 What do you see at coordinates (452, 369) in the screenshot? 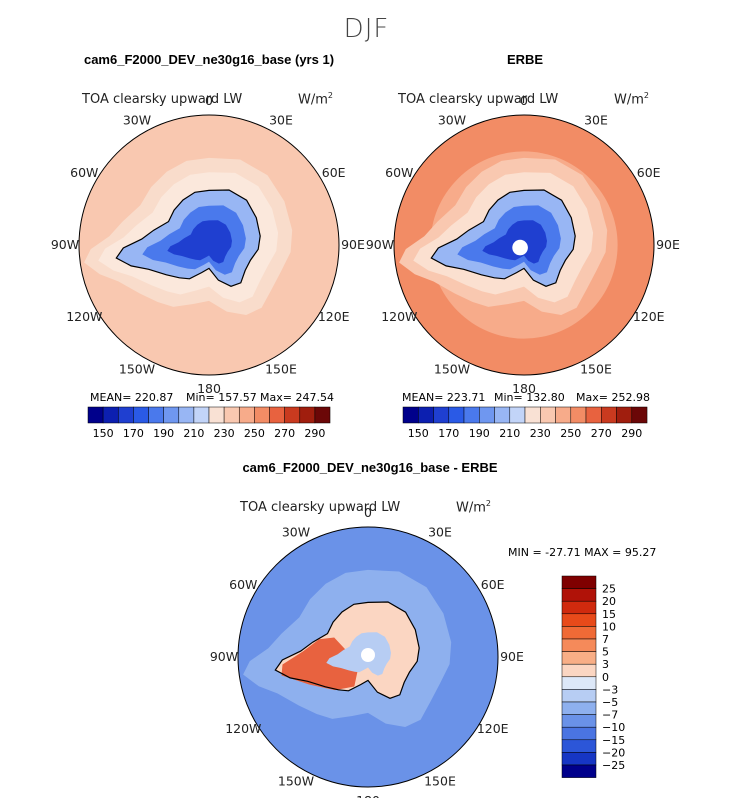
I see `panel2-lon-label: 150W` at bounding box center [452, 369].